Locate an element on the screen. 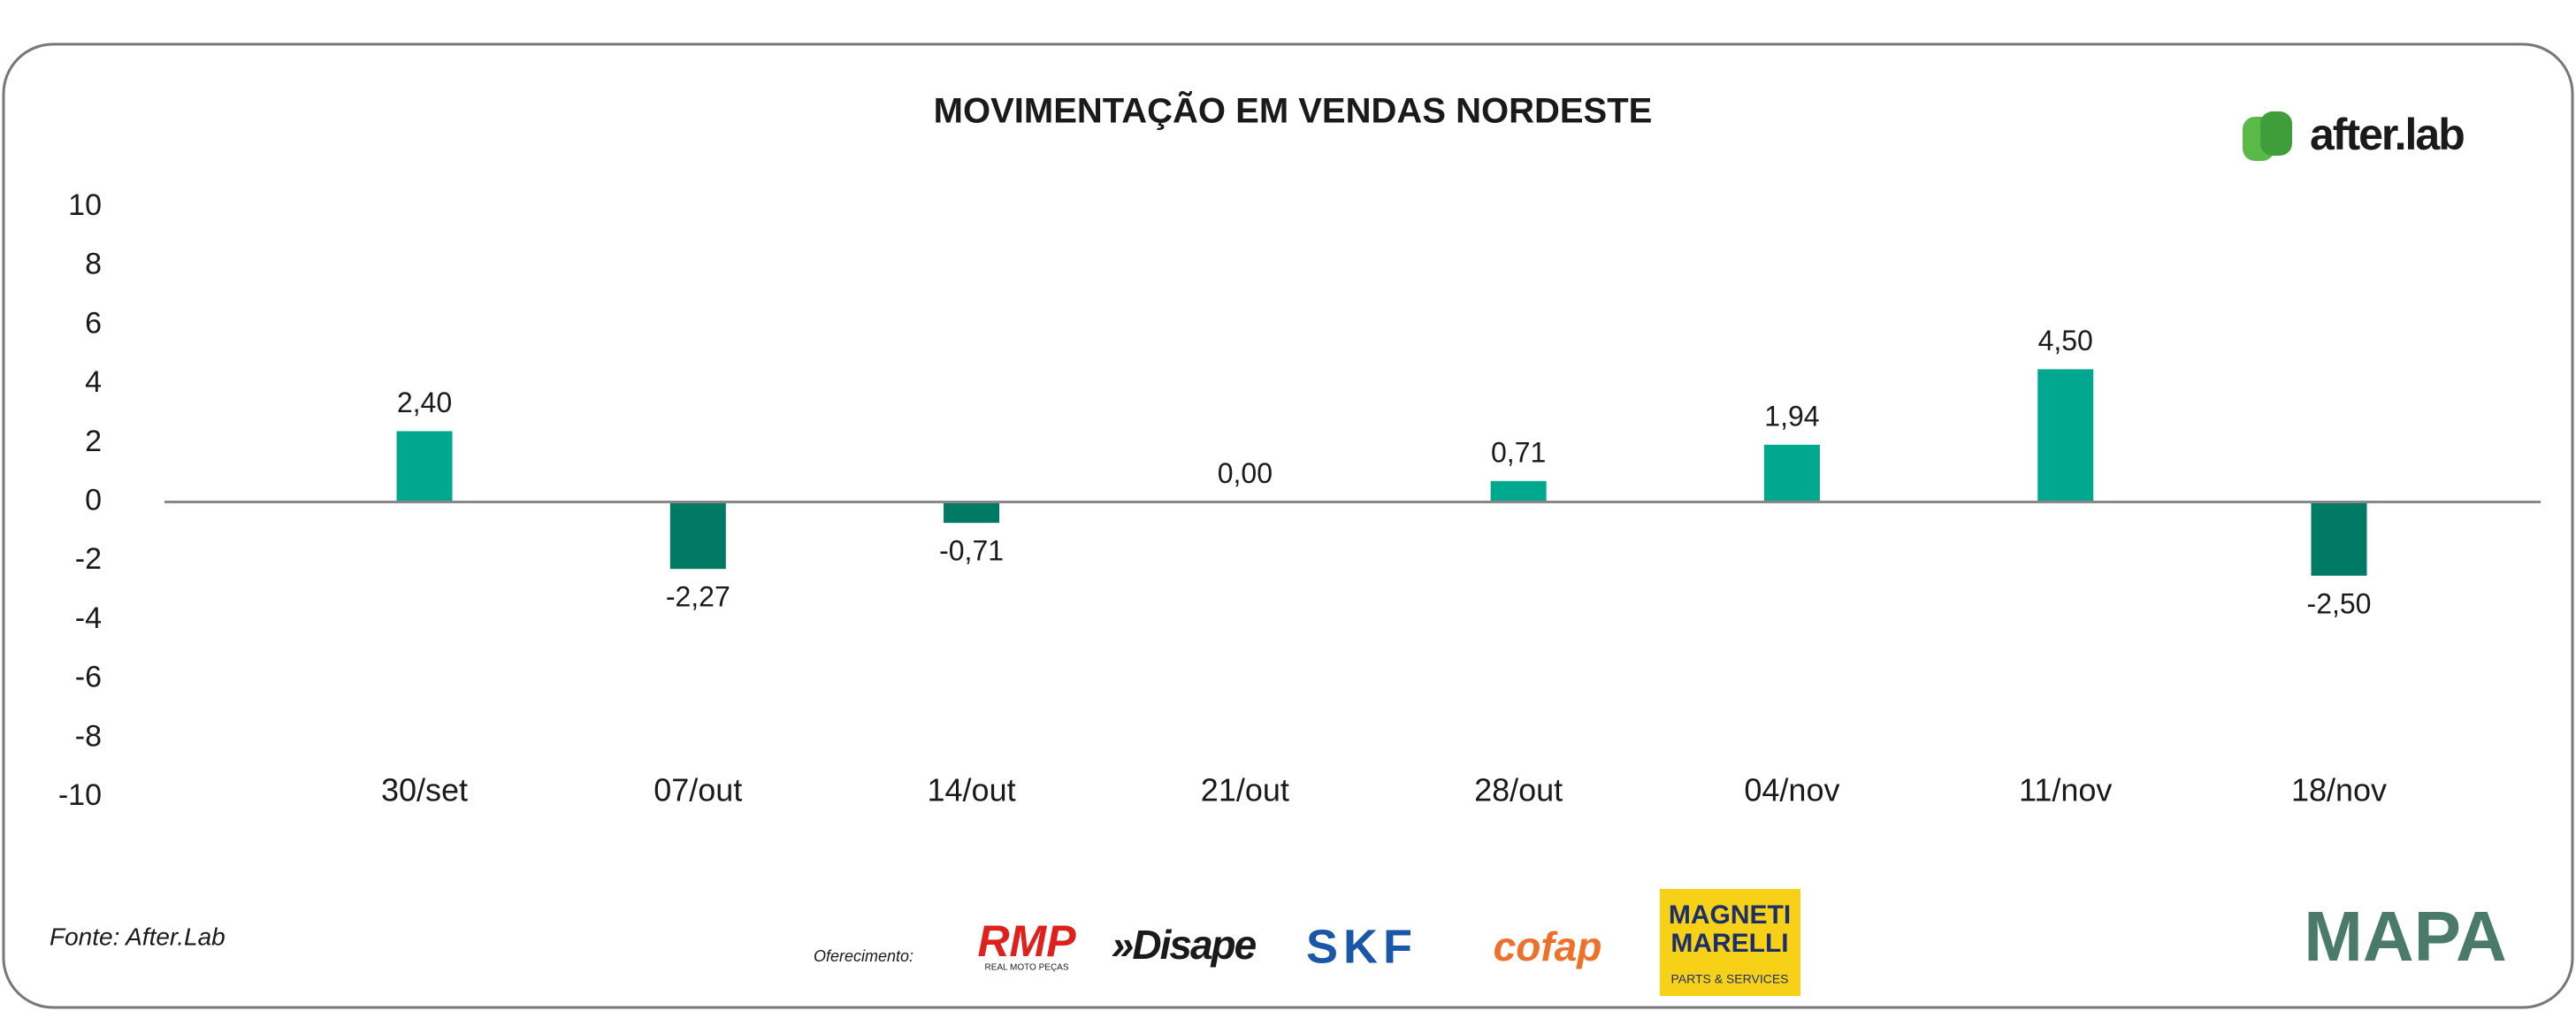 Image resolution: width=2576 pixels, height=1011 pixels. brand-text: after.lab is located at coordinates (2387, 134).